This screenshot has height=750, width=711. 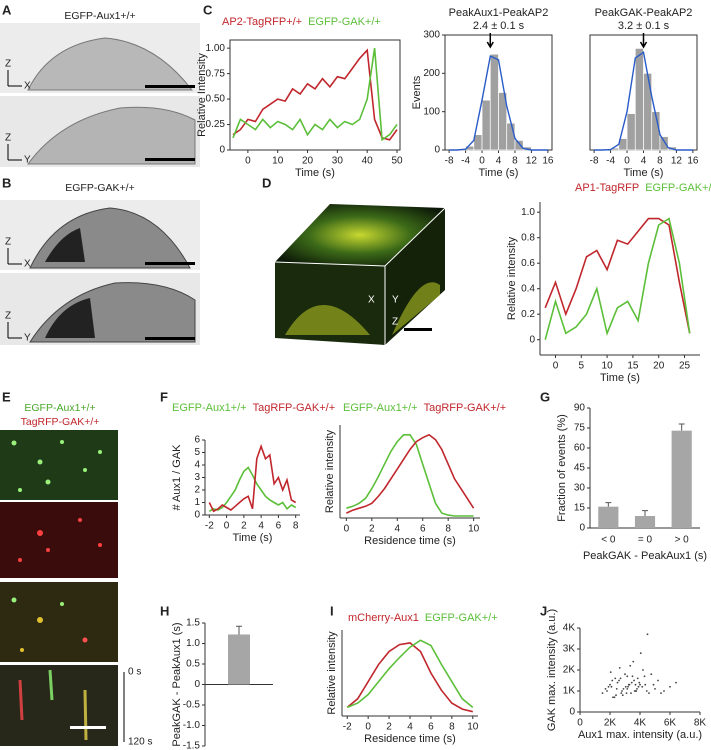 I want to click on panel-label: J, so click(x=543, y=610).